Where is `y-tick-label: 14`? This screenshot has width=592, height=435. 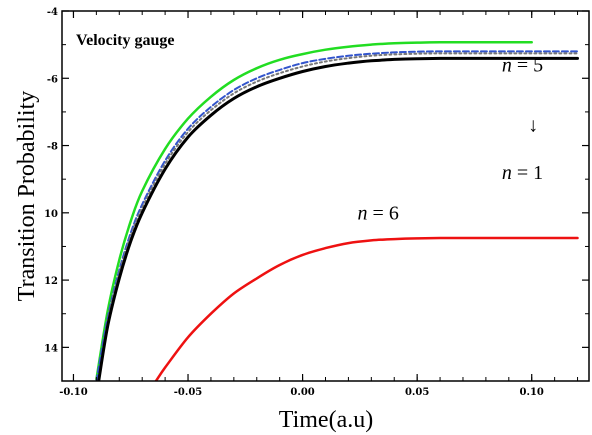
y-tick-label: 14 is located at coordinates (51, 348).